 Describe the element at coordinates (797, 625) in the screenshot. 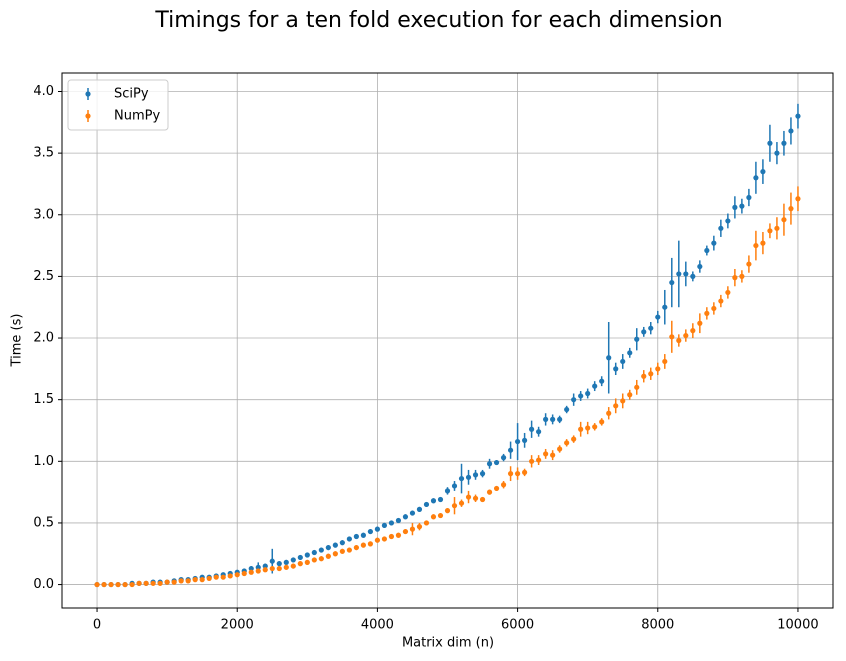

I see `x-tick-label: 10000` at that location.